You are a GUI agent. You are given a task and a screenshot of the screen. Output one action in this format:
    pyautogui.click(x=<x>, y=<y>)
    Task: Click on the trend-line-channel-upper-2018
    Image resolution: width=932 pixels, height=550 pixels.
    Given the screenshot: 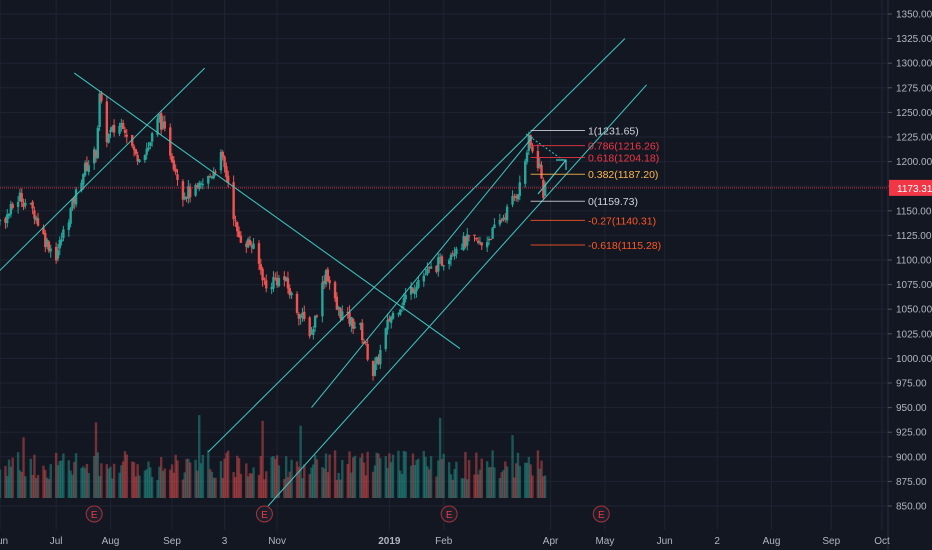 What is the action you would take?
    pyautogui.click(x=103, y=175)
    